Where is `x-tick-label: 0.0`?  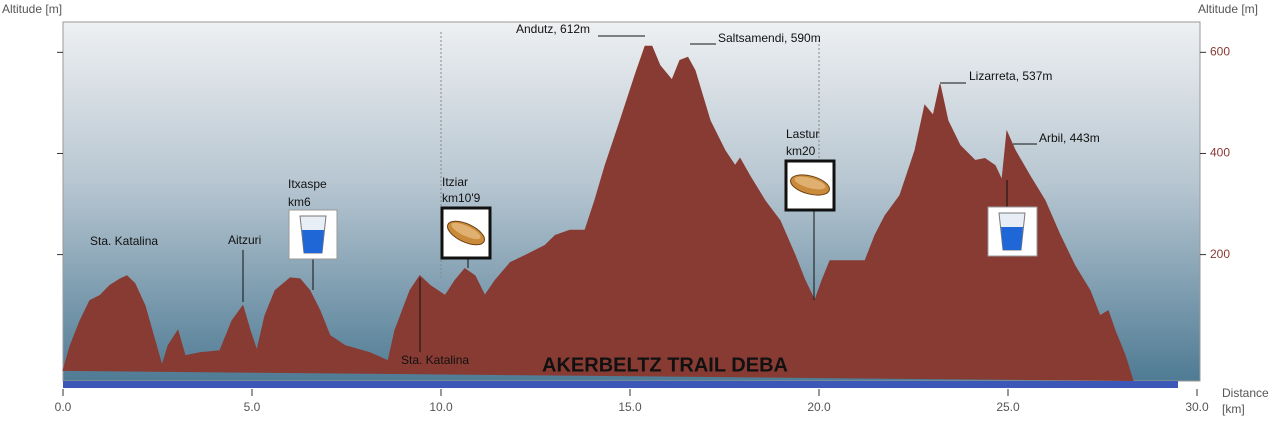 x-tick-label: 0.0 is located at coordinates (63, 407).